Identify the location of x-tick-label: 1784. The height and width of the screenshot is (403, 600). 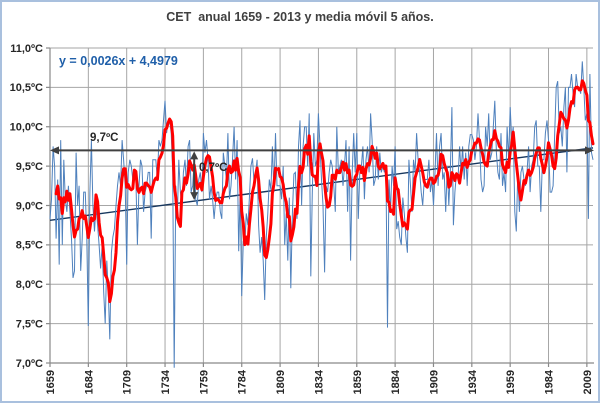
(243, 381).